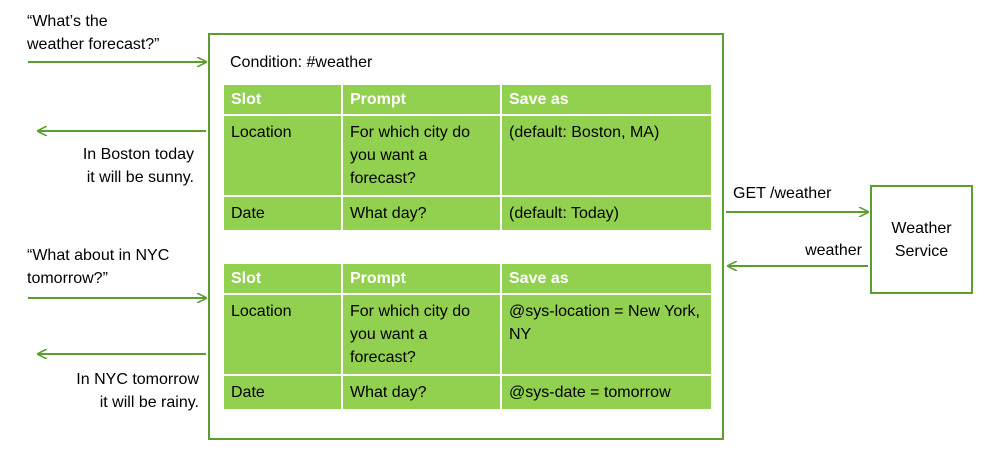 The image size is (990, 465). What do you see at coordinates (921, 239) in the screenshot?
I see `weather-service-box: Weather Service` at bounding box center [921, 239].